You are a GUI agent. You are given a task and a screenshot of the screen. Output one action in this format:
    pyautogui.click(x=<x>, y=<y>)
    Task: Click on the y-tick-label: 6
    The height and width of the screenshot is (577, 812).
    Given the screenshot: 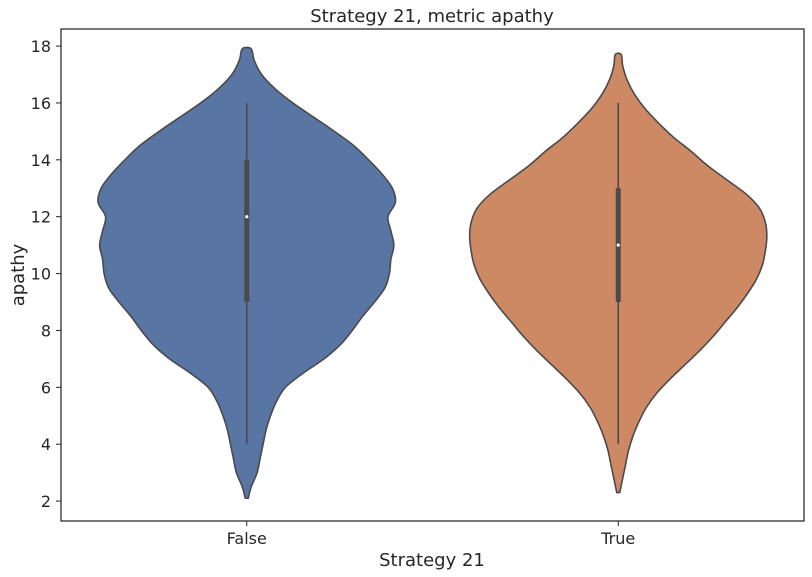 What is the action you would take?
    pyautogui.click(x=46, y=387)
    